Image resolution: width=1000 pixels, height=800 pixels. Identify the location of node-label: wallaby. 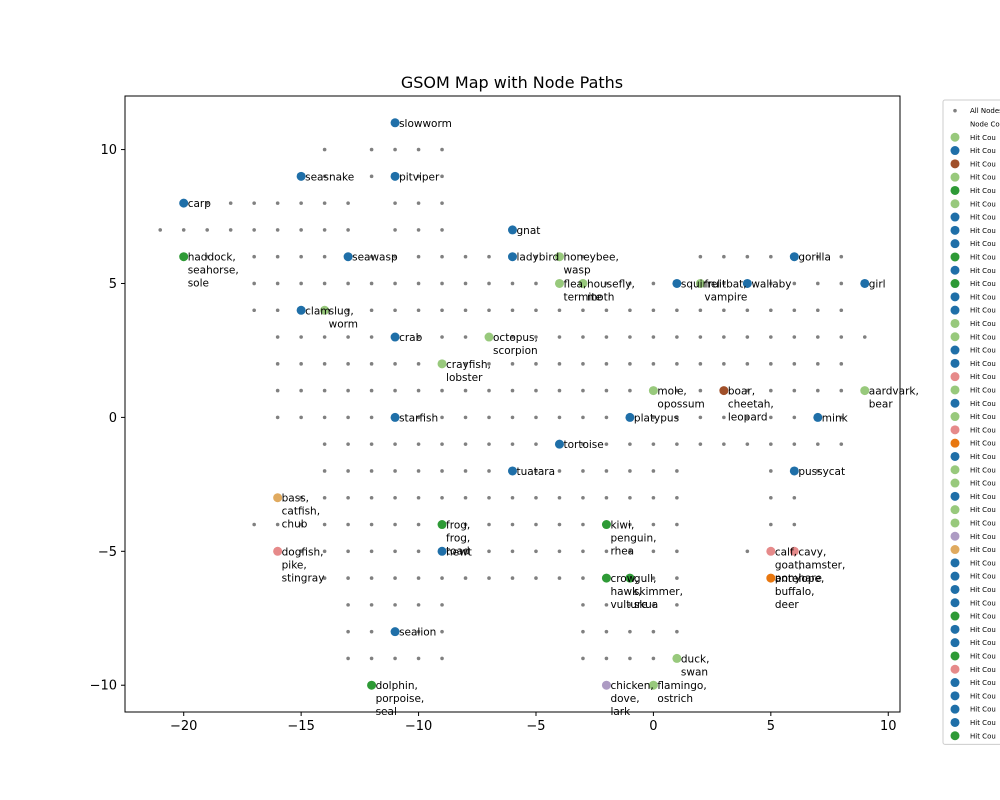
(771, 284).